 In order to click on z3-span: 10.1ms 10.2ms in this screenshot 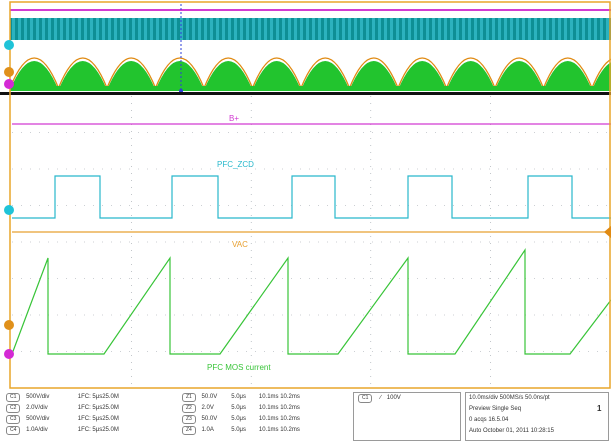, I will do `click(279, 419)`.